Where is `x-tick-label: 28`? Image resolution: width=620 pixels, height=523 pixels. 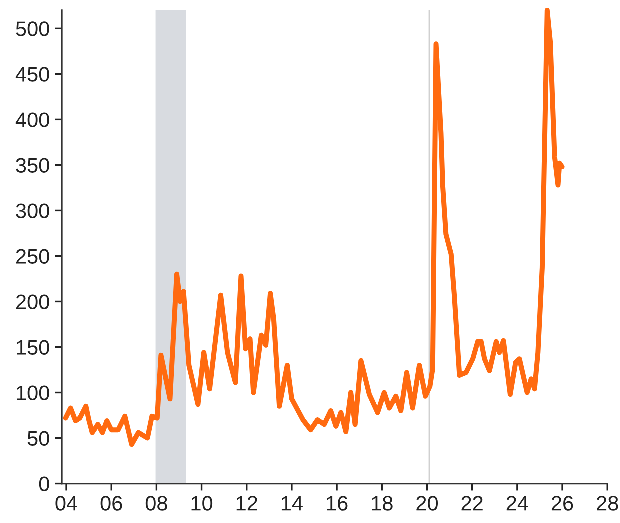 x-tick-label: 28 is located at coordinates (607, 503).